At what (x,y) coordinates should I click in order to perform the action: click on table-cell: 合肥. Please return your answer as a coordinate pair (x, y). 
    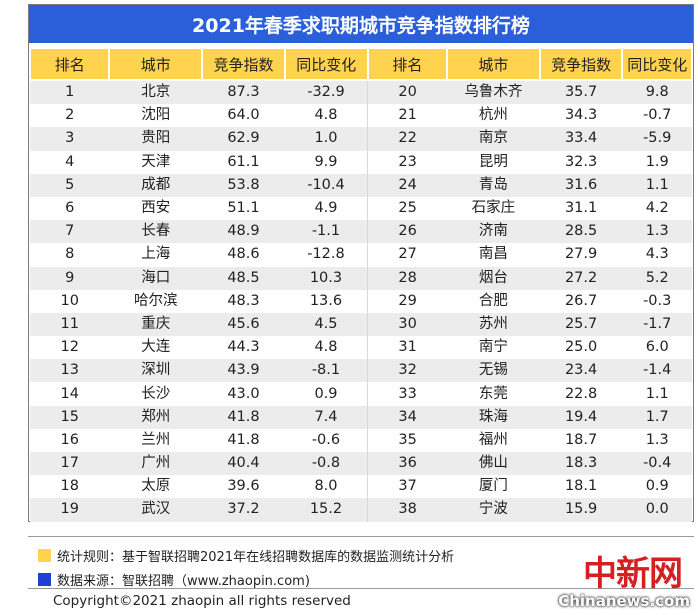
    Looking at the image, I should click on (493, 301).